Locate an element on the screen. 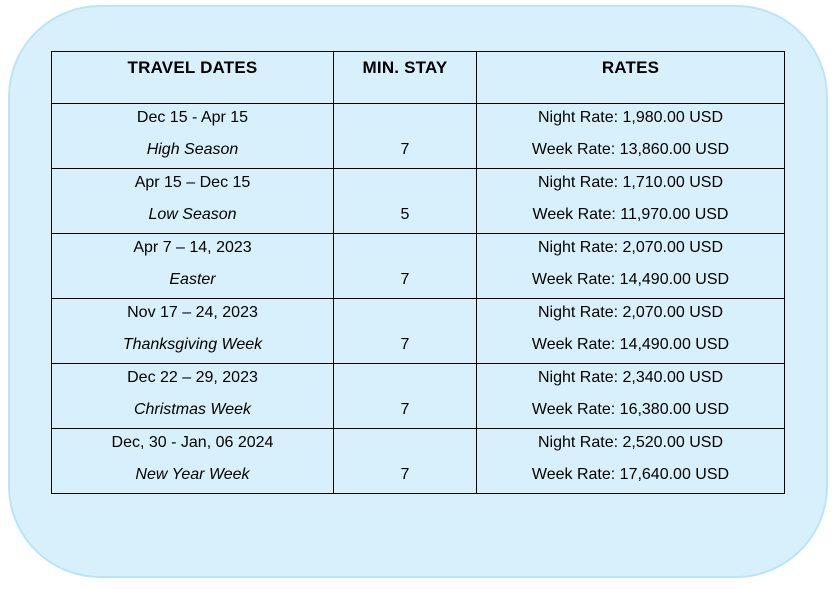 This screenshot has height=589, width=836. week-rate: Week Rate: 11,970.00 USD is located at coordinates (630, 214).